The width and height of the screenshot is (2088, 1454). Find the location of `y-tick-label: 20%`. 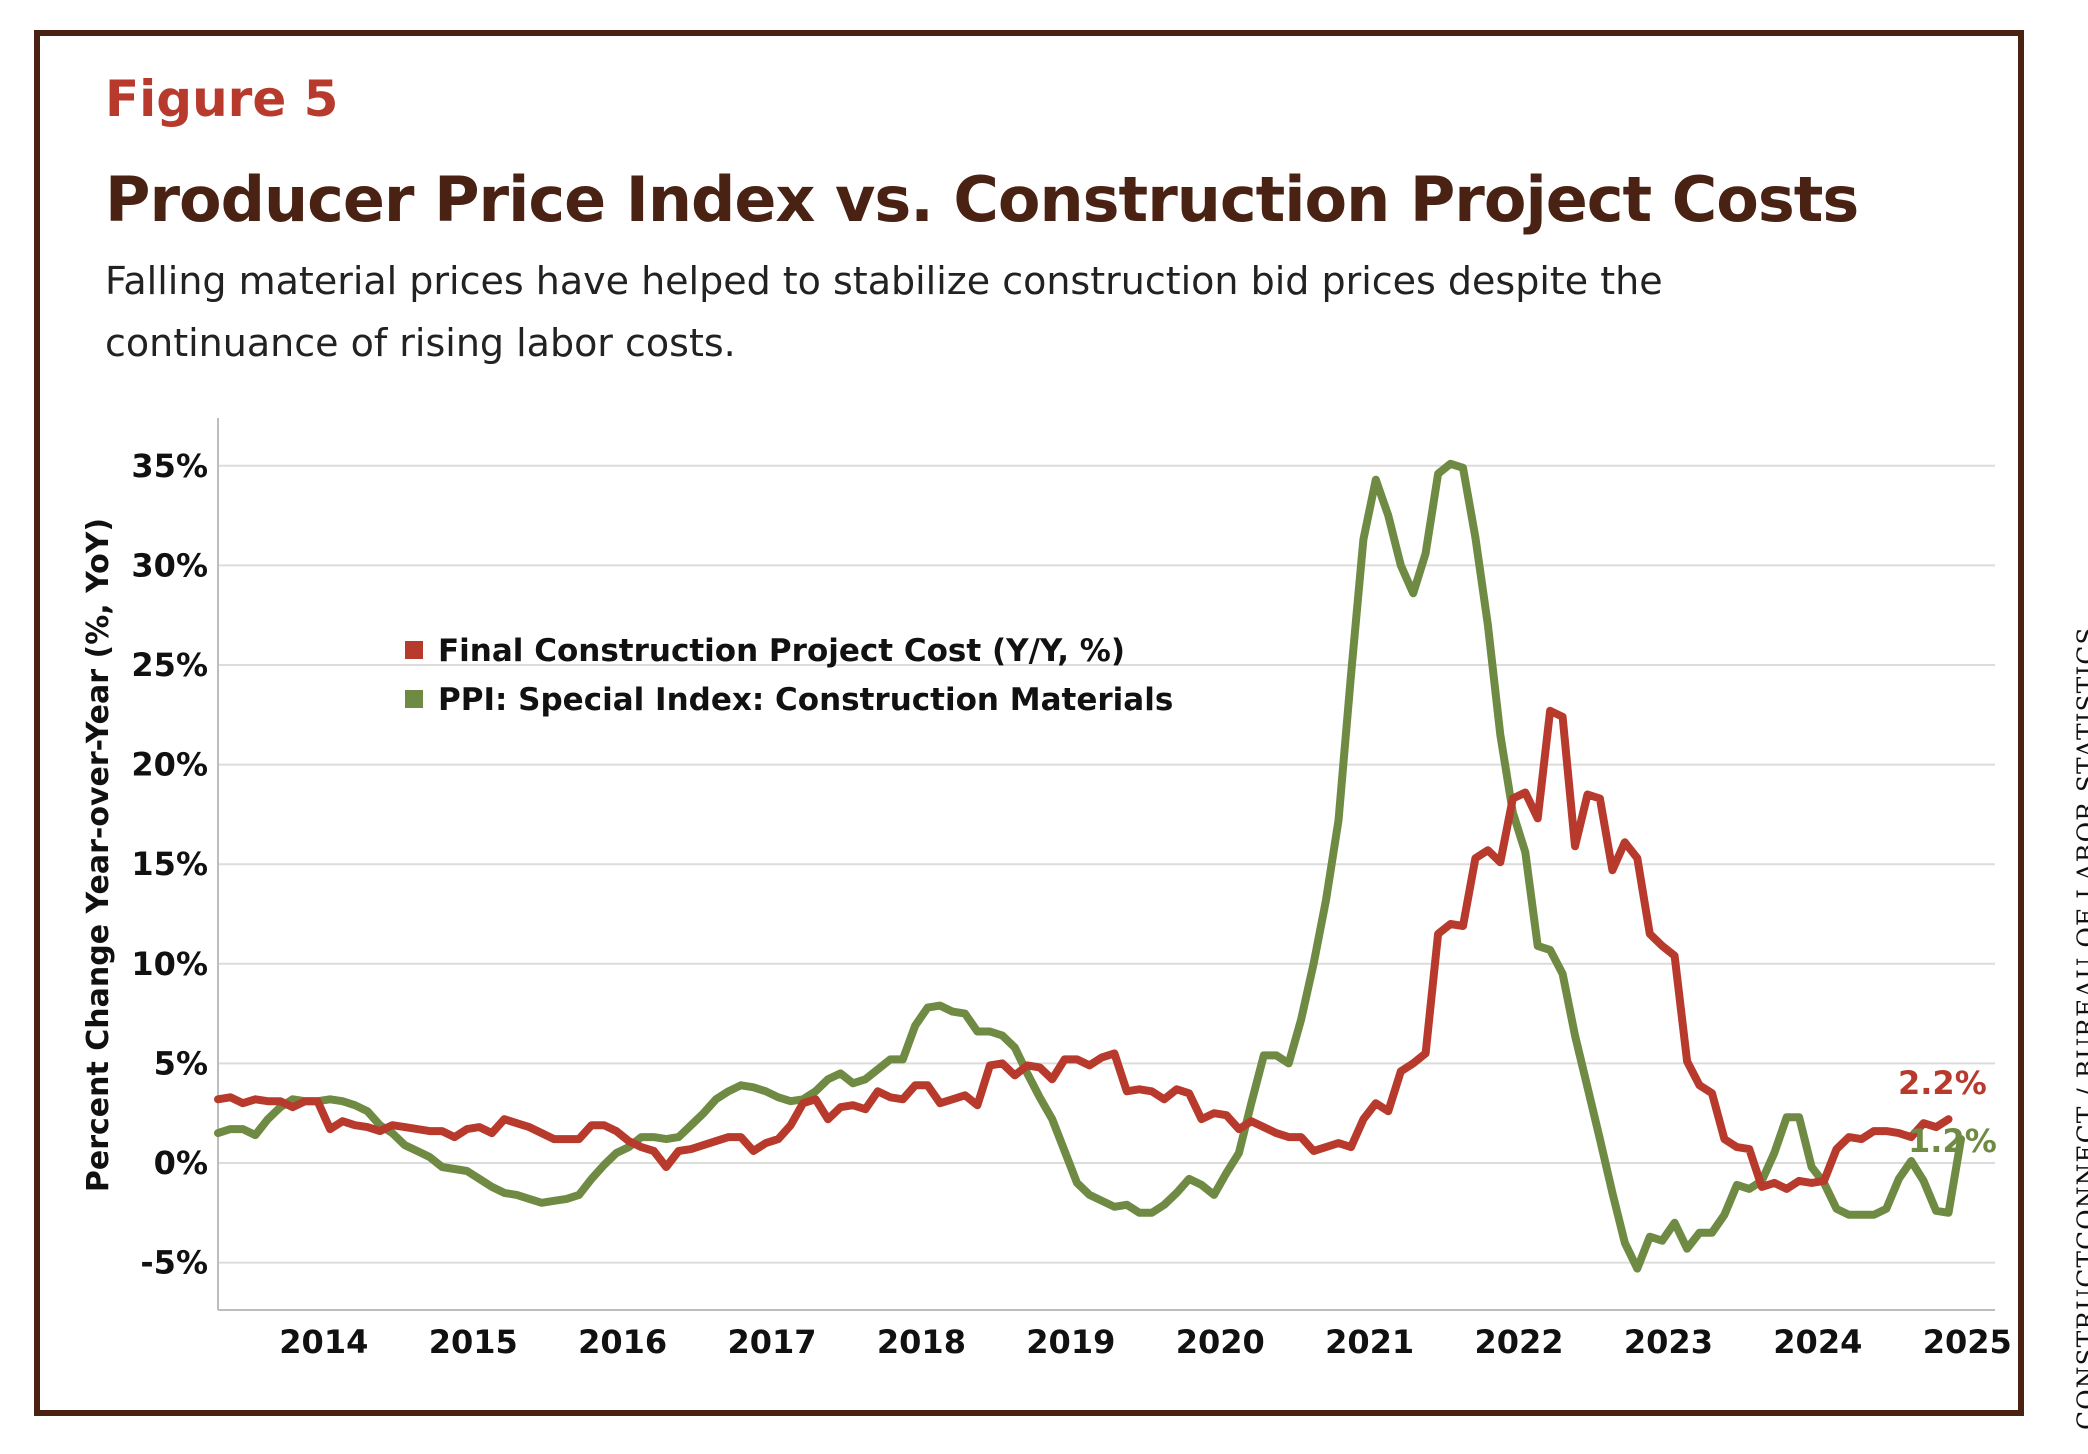

y-tick-label: 20% is located at coordinates (169, 765).